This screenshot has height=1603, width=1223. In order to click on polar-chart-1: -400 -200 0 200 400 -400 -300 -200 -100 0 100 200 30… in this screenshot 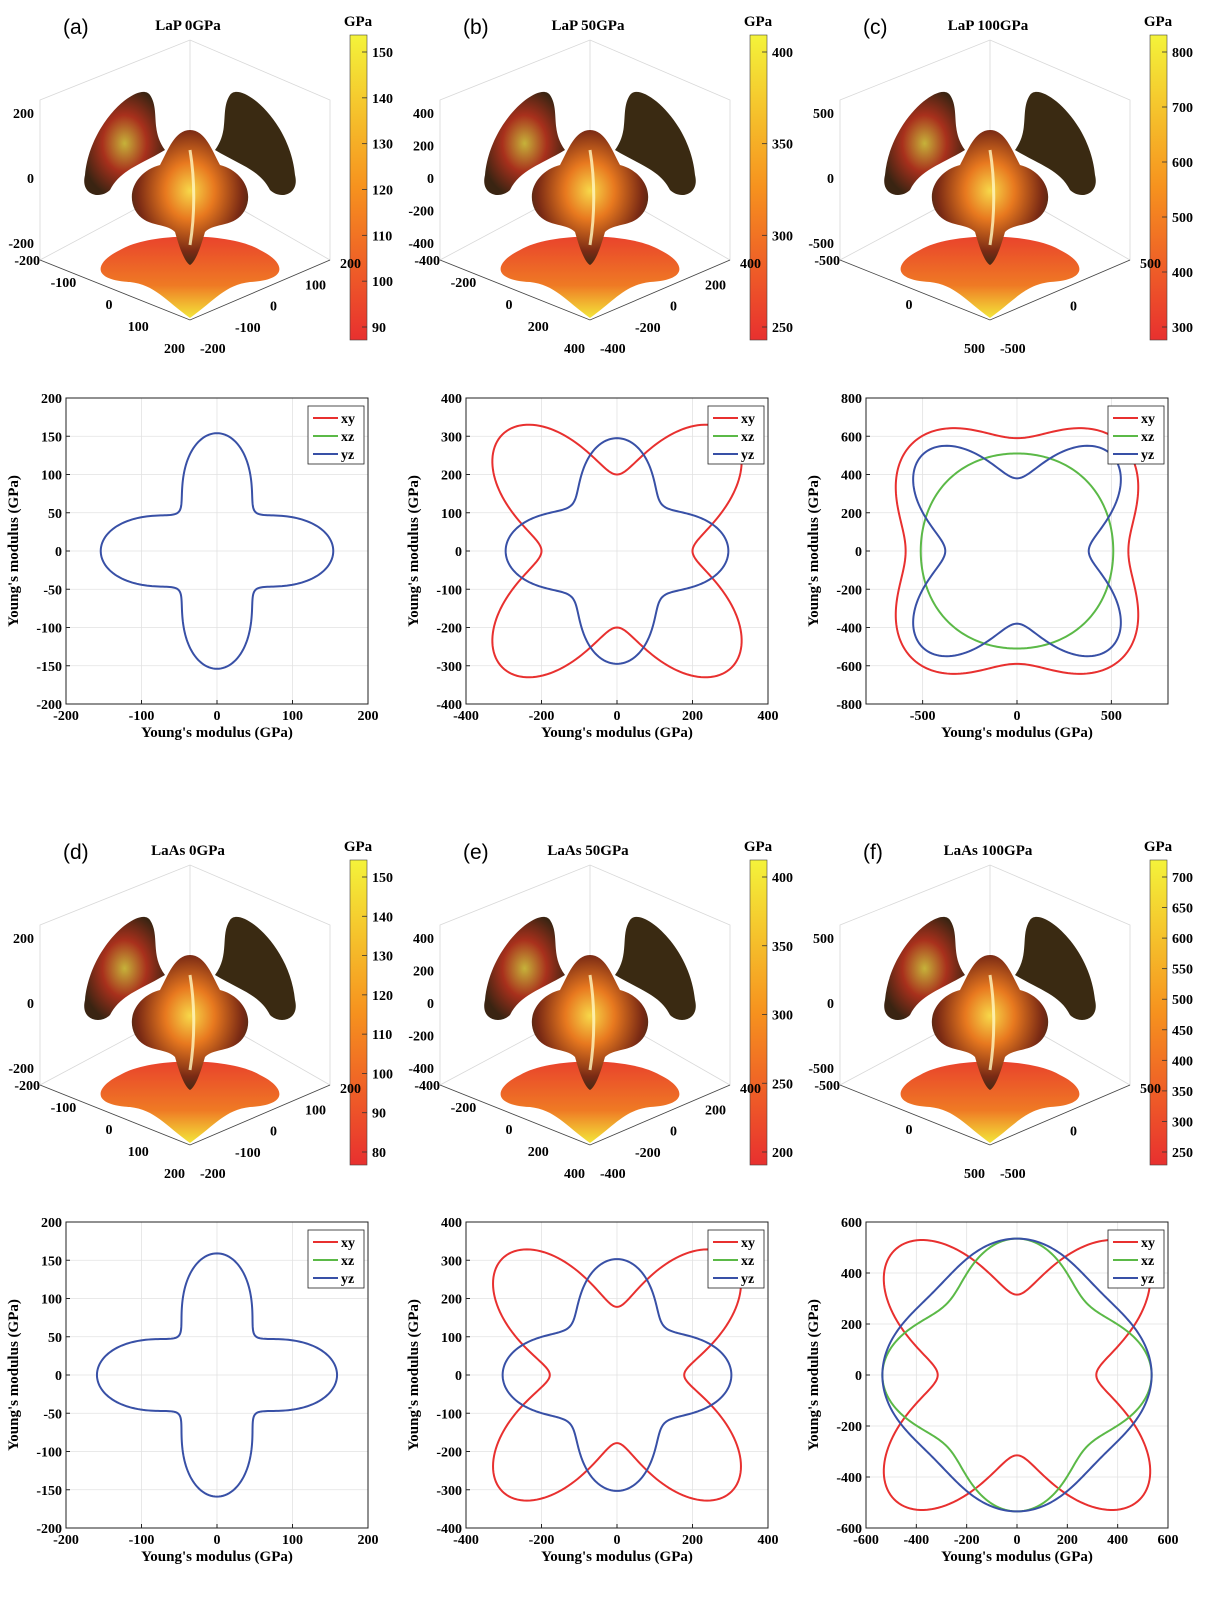, I will do `click(592, 566)`.